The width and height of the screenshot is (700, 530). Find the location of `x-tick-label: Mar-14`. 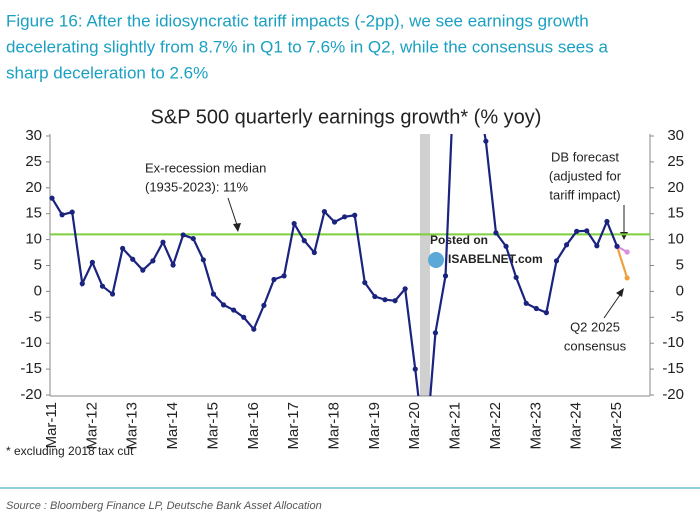

x-tick-label: Mar-14 is located at coordinates (172, 426).